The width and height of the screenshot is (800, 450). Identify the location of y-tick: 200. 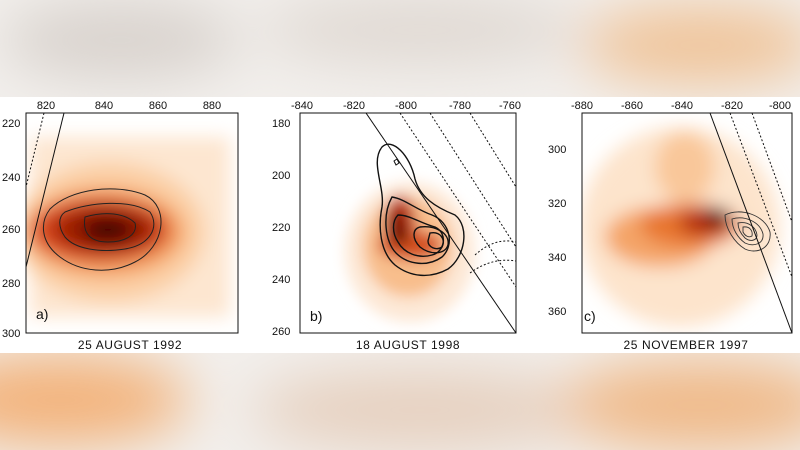
(281, 176).